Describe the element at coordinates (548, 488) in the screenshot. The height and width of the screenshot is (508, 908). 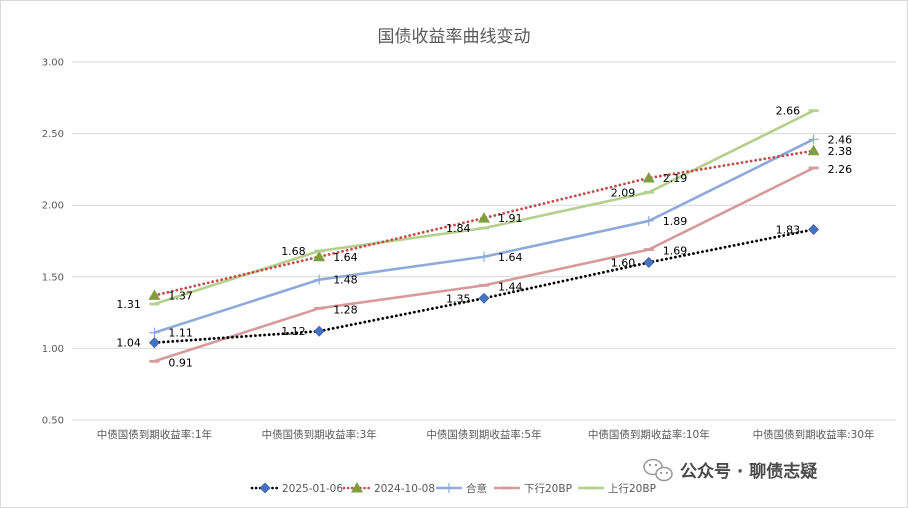
I see `legend-label: 下行20BP` at that location.